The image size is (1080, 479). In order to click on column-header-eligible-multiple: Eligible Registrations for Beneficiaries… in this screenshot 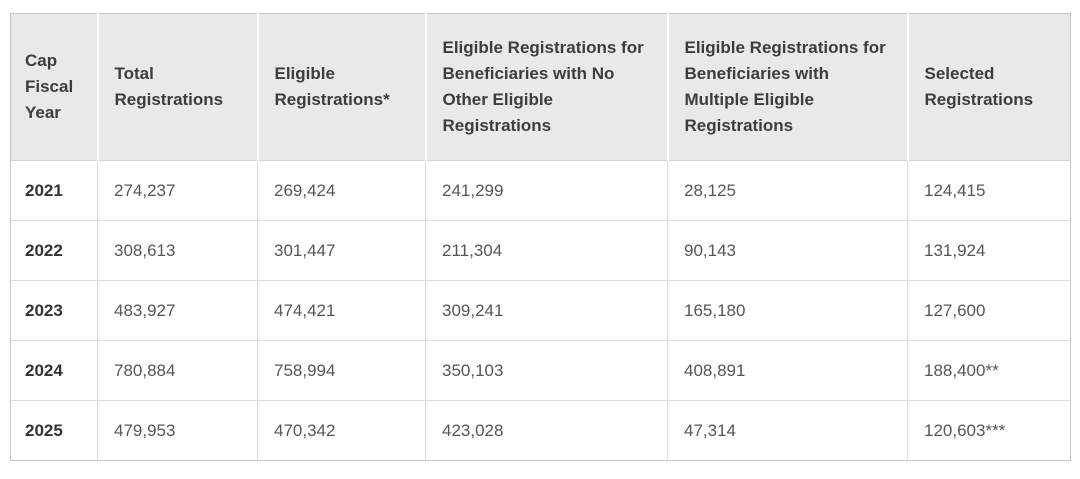, I will do `click(787, 87)`.